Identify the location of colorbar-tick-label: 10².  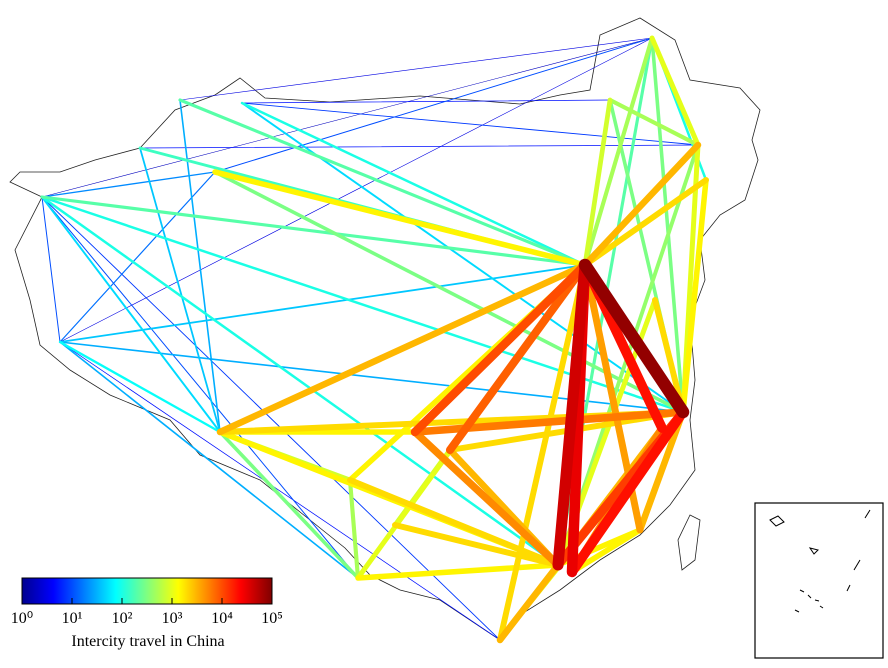
(122, 618).